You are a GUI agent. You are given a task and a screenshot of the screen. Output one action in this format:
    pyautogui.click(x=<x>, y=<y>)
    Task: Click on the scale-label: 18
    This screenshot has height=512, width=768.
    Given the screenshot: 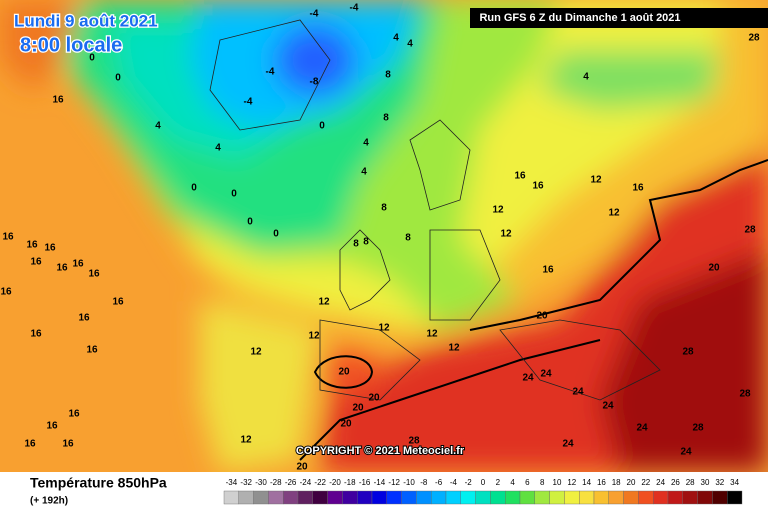 What is the action you would take?
    pyautogui.click(x=616, y=482)
    